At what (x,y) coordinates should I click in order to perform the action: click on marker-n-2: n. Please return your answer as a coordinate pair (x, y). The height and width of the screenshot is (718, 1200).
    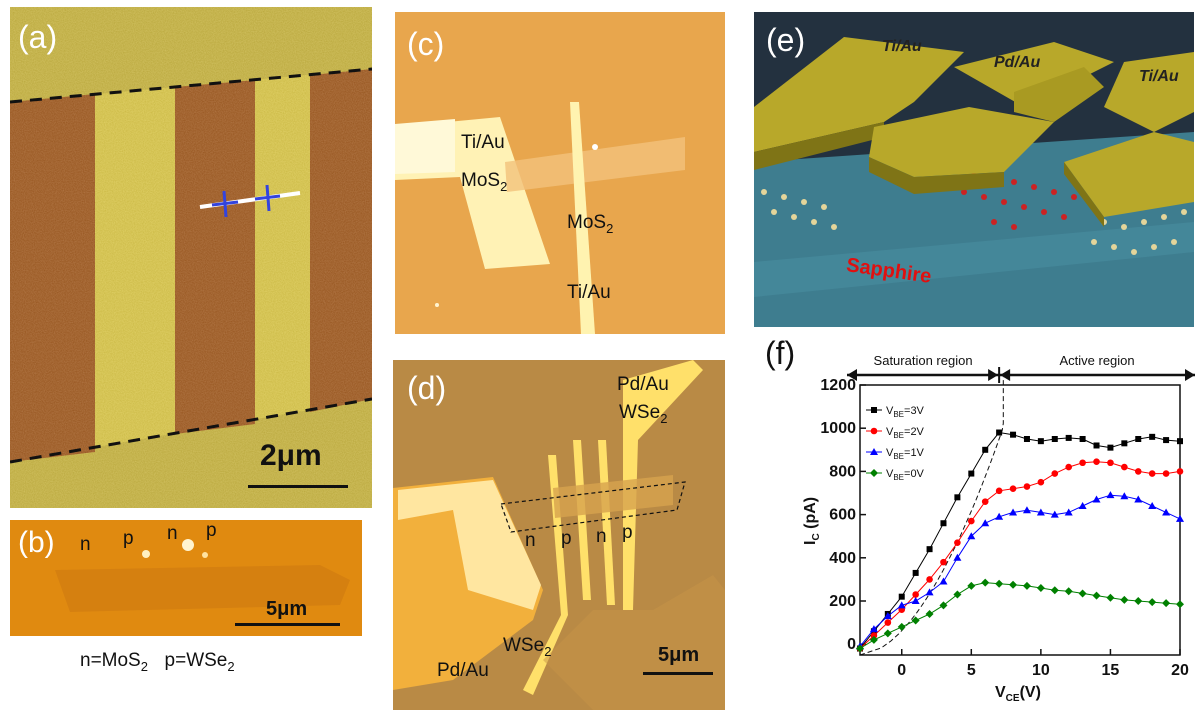
    Looking at the image, I should click on (172, 533).